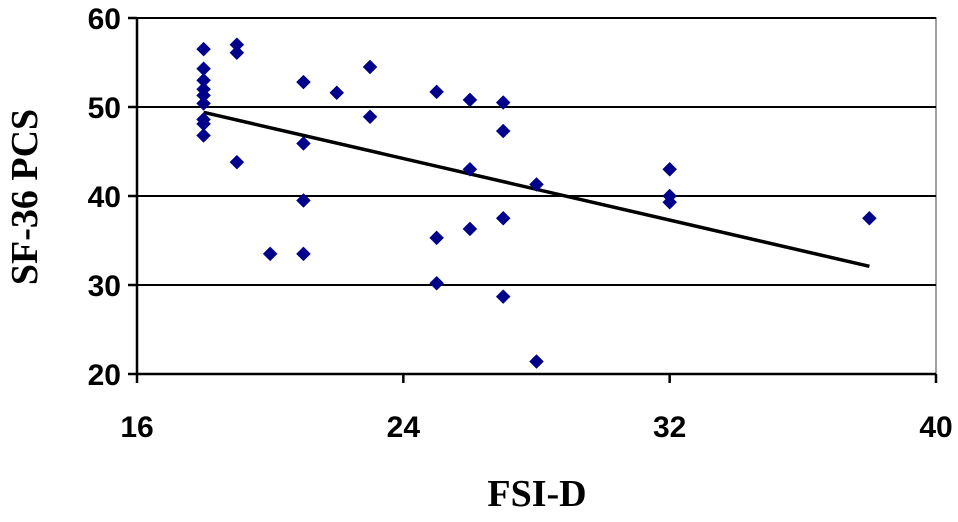 This screenshot has width=958, height=522. I want to click on y-tick-labels: 20 30 40 50 60, so click(104, 197).